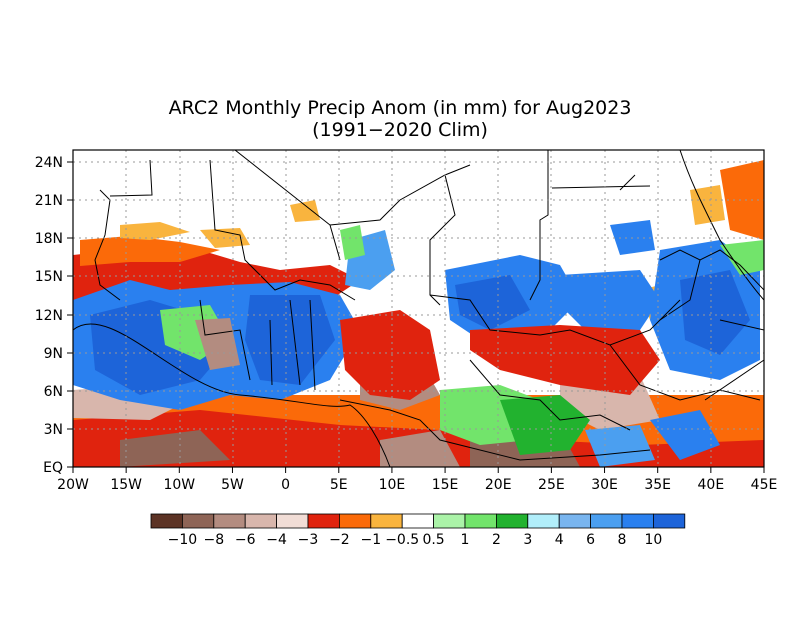 The image size is (800, 618). What do you see at coordinates (213, 540) in the screenshot?
I see `legend-label: −8` at bounding box center [213, 540].